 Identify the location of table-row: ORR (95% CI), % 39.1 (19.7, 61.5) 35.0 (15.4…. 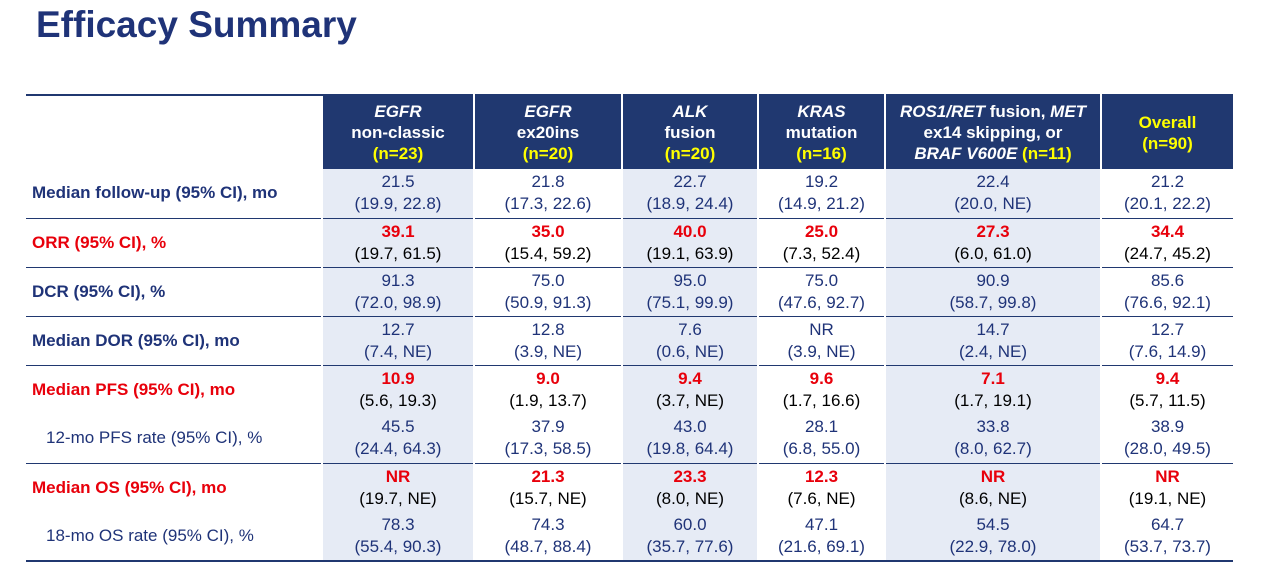
(629, 242).